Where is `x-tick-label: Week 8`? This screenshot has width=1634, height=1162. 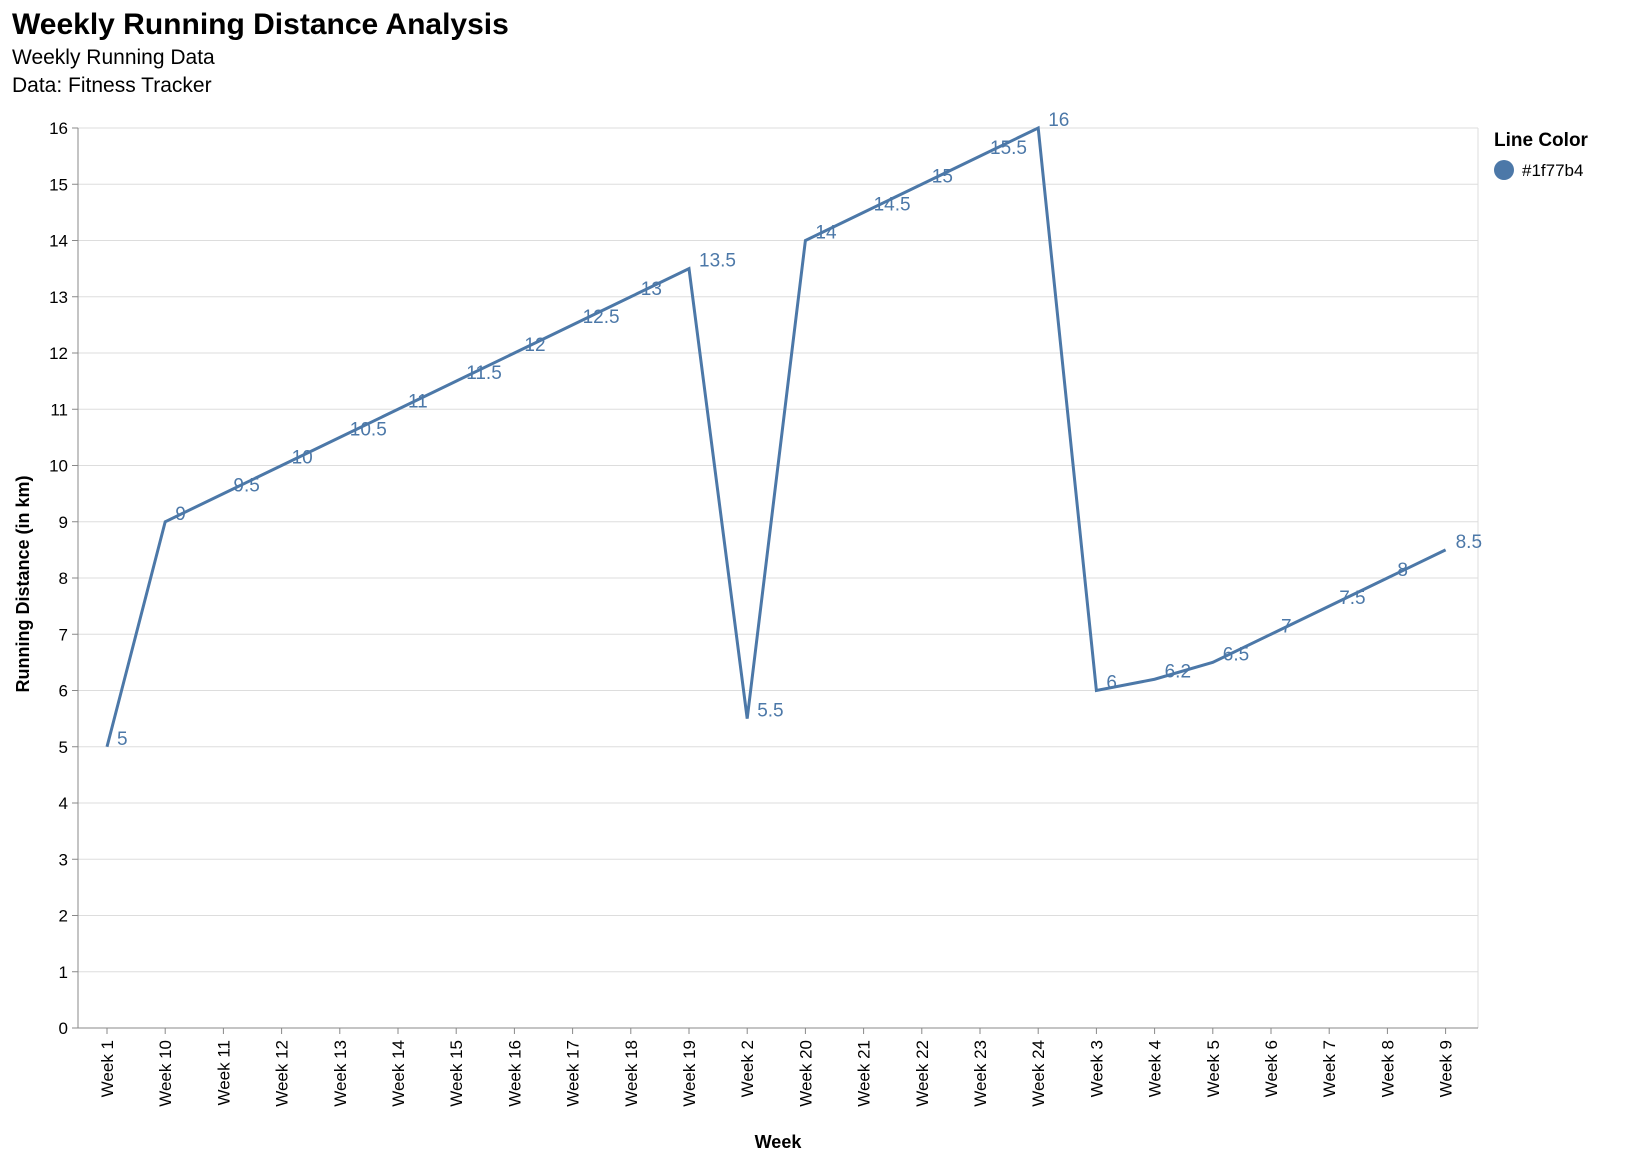 x-tick-label: Week 8 is located at coordinates (1387, 1068).